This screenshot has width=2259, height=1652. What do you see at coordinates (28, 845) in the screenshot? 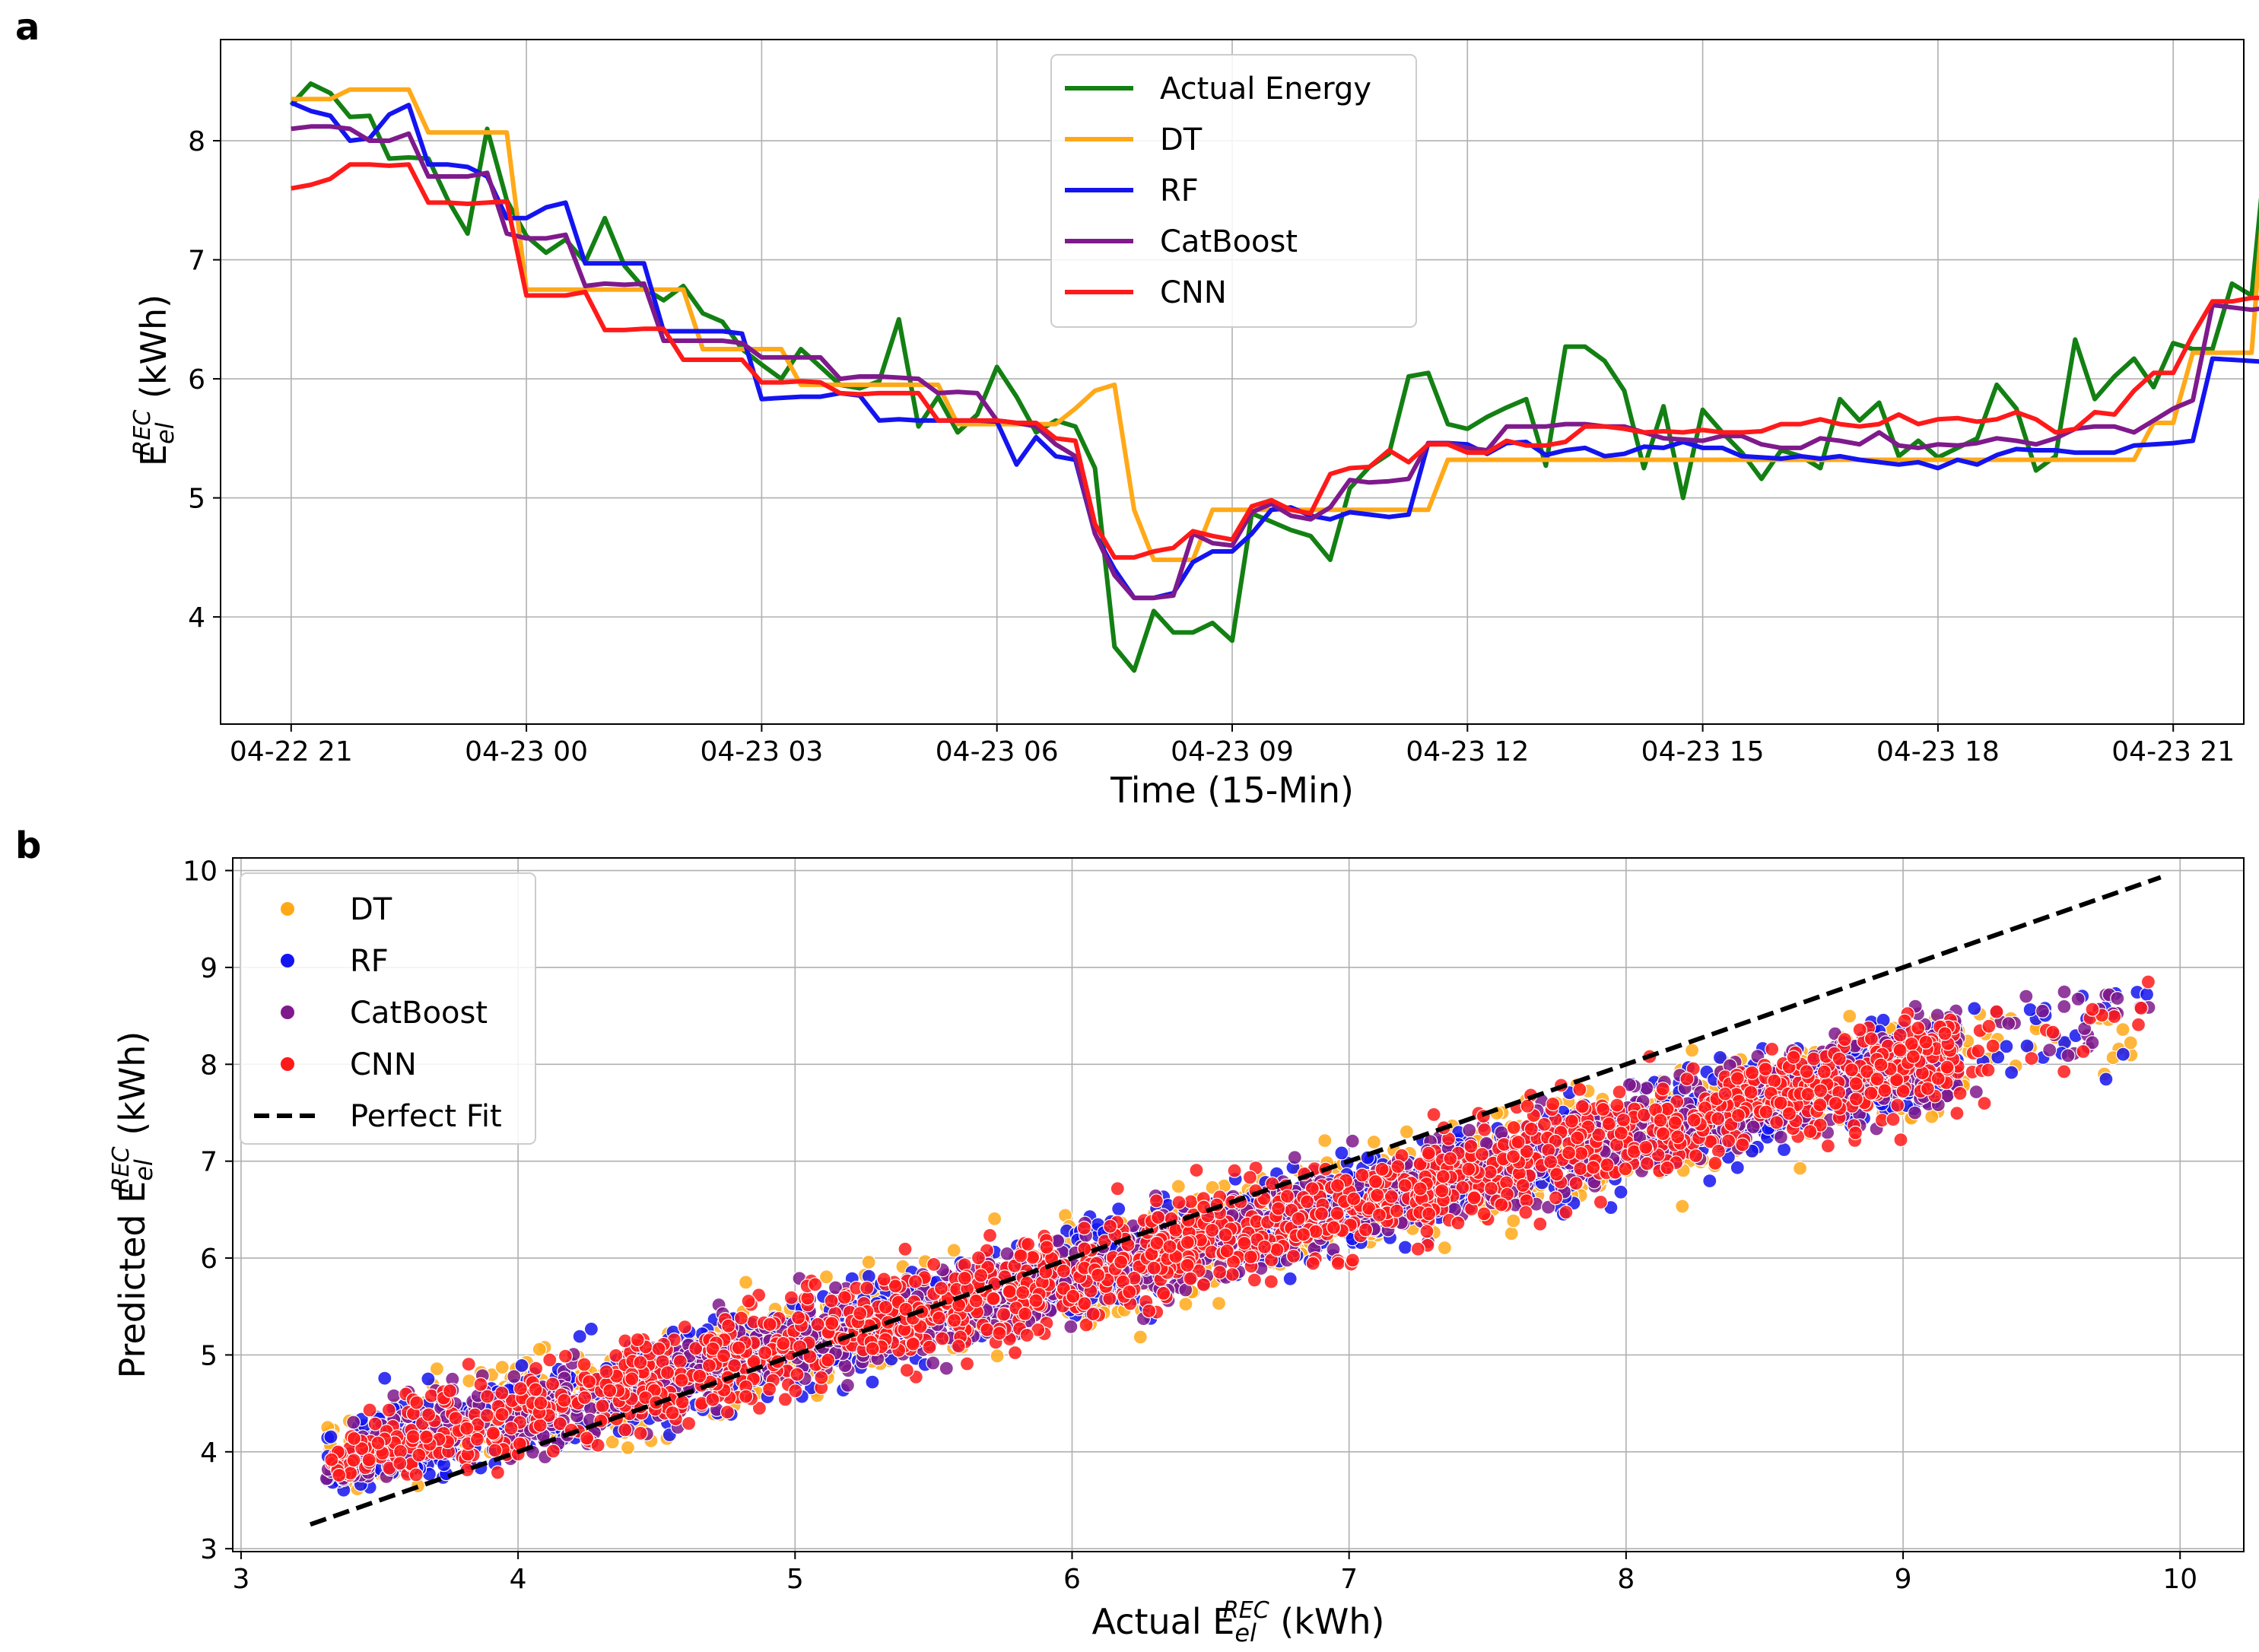
I see `panel-b-letter: b` at bounding box center [28, 845].